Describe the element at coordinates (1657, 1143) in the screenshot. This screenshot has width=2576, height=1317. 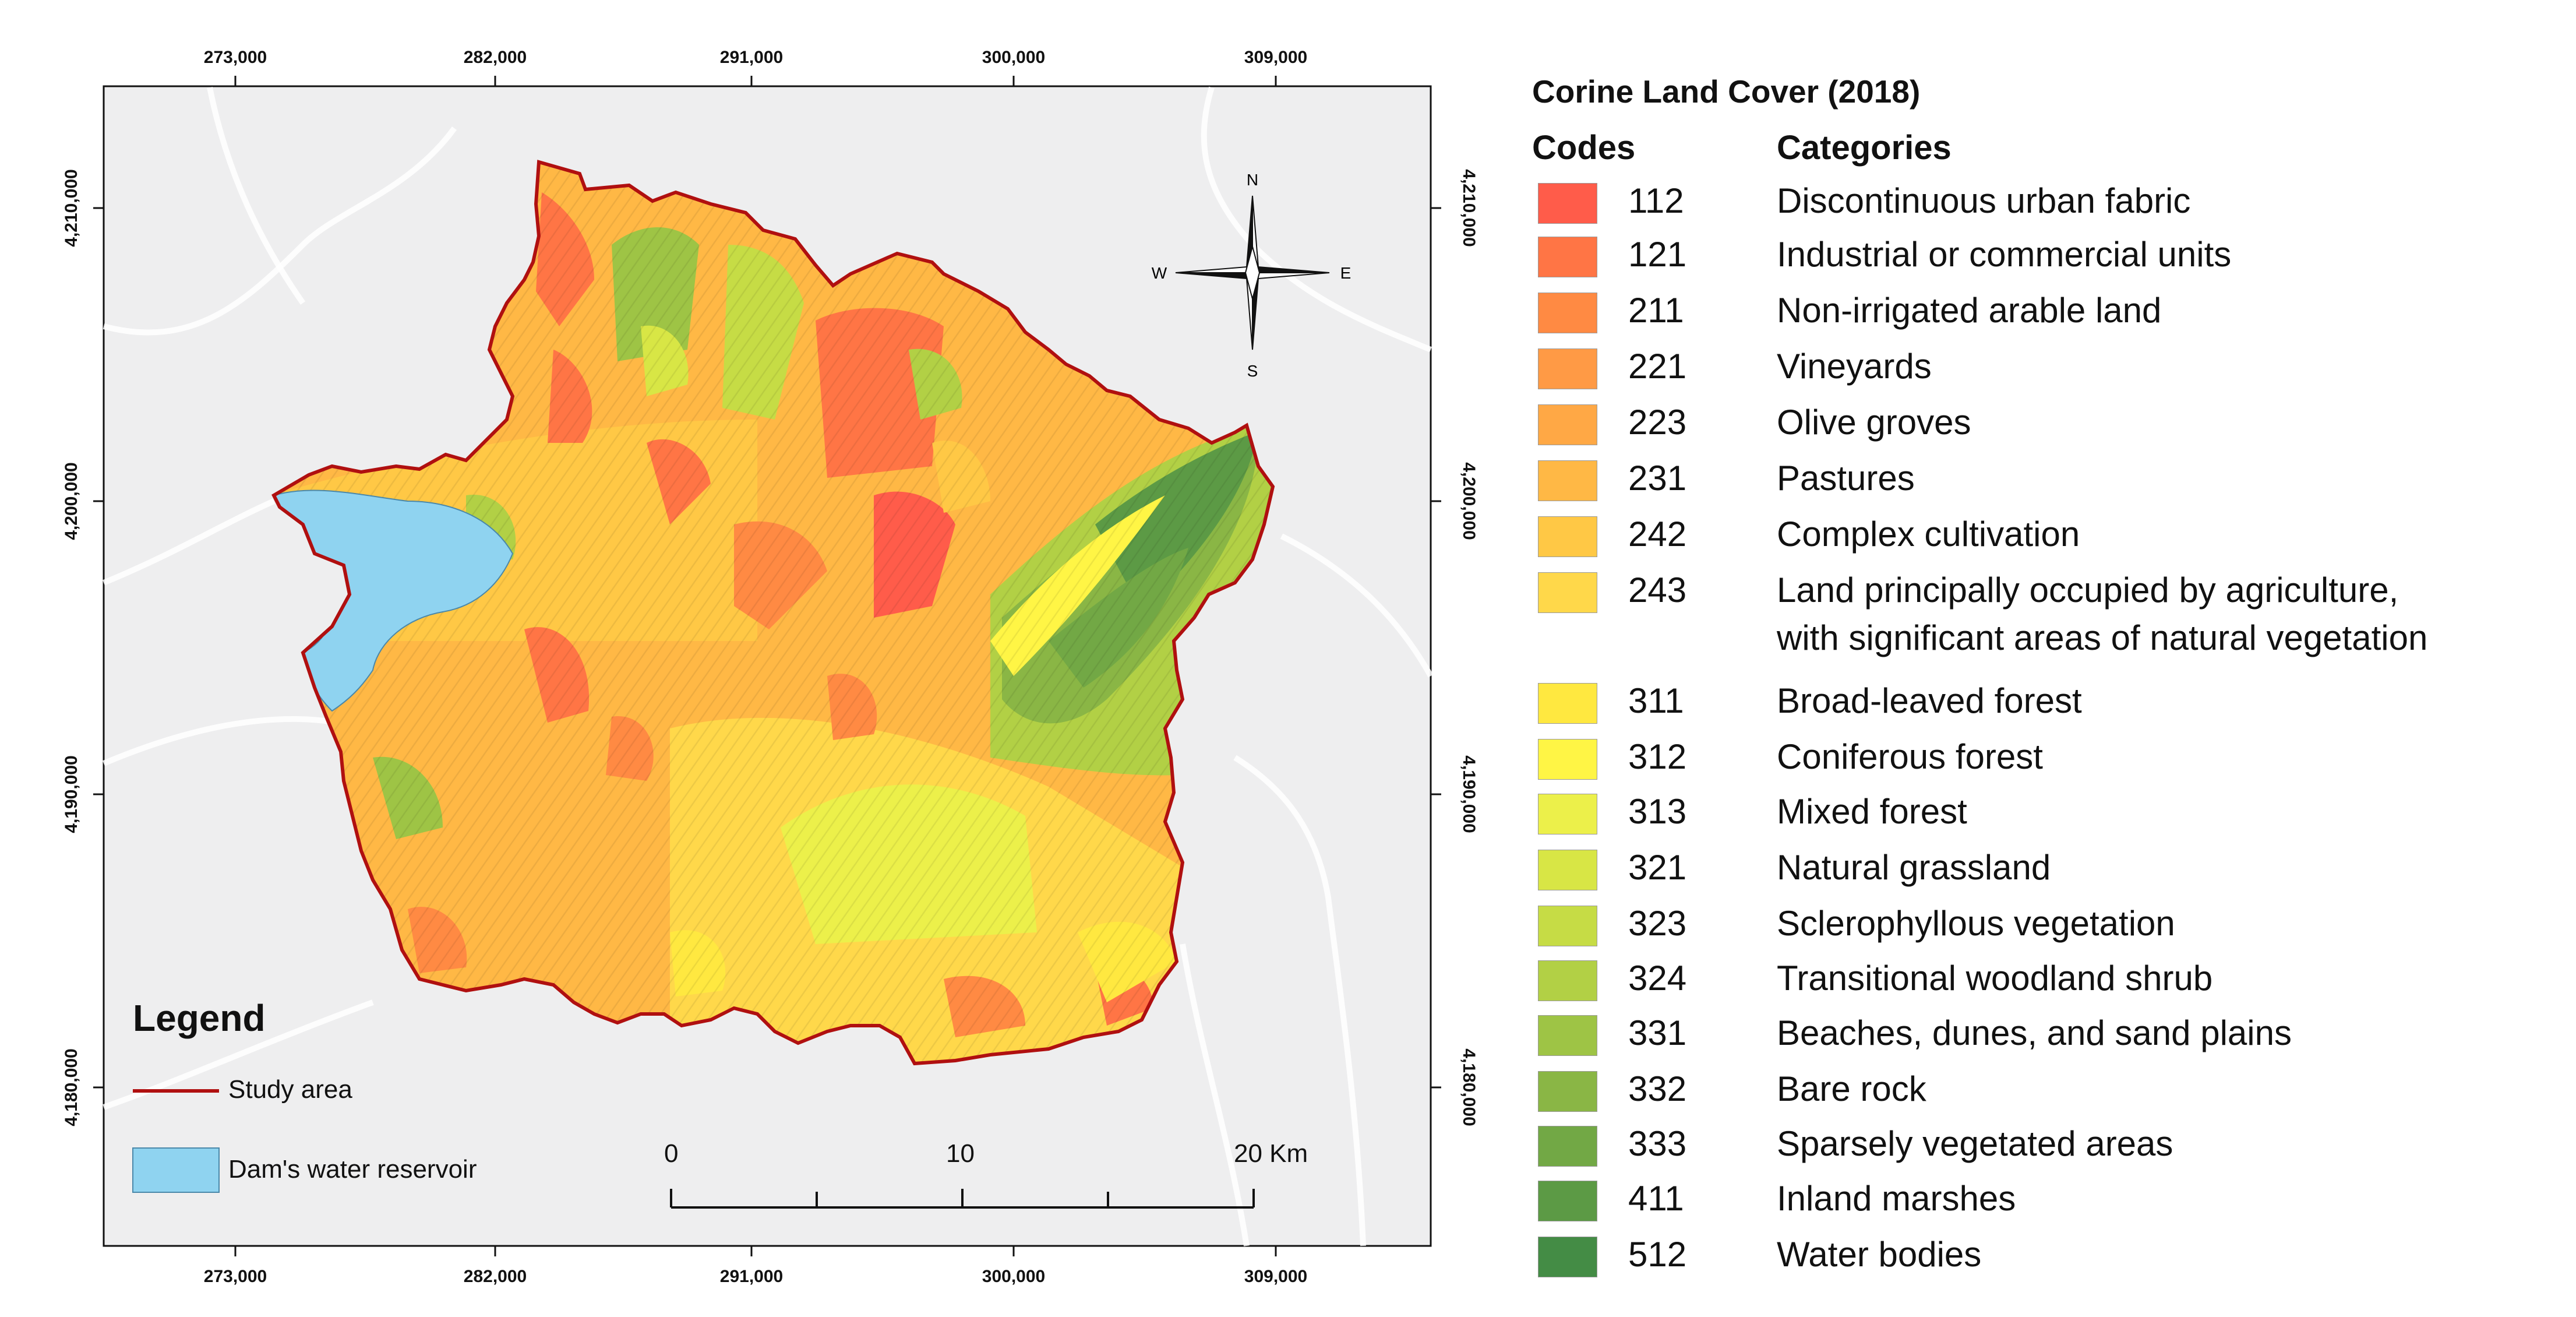
I see `legend-code: 333` at that location.